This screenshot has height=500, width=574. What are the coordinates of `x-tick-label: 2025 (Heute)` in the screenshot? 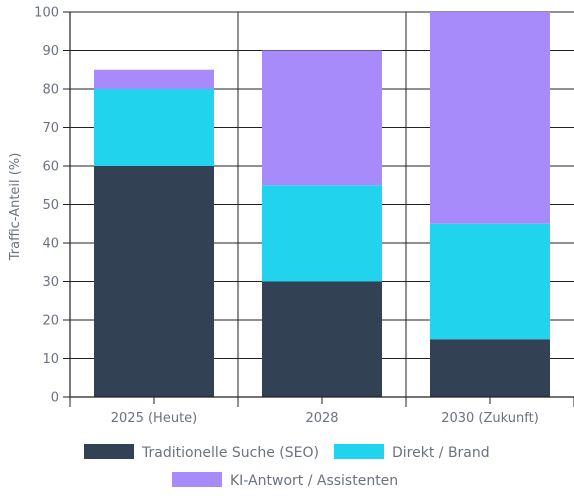 It's located at (154, 418).